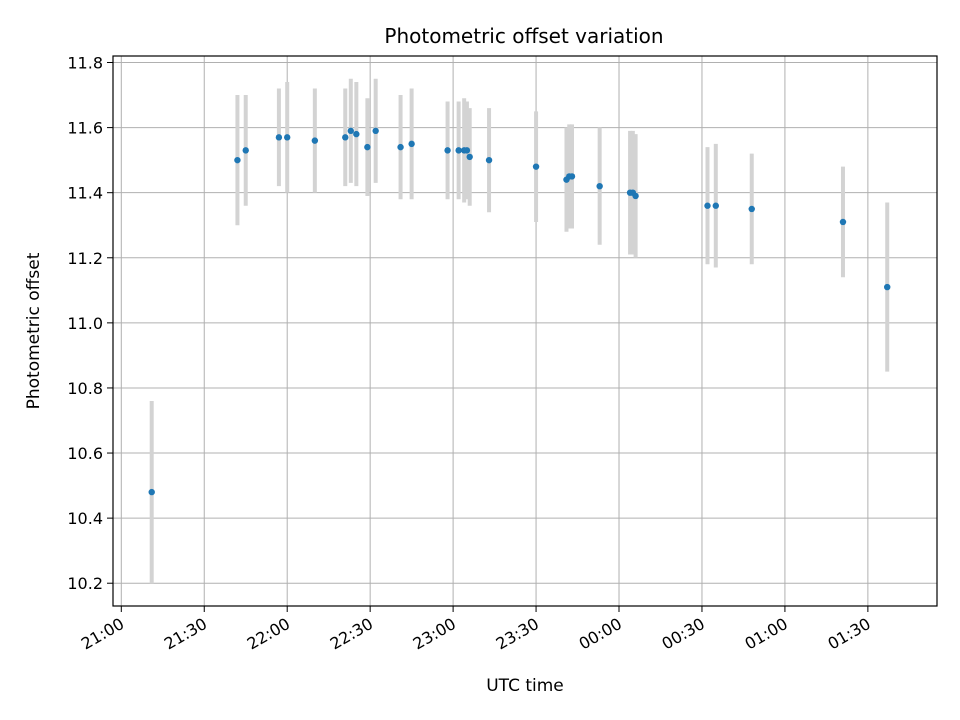  What do you see at coordinates (351, 634) in the screenshot?
I see `x-tick-label: 22:30` at bounding box center [351, 634].